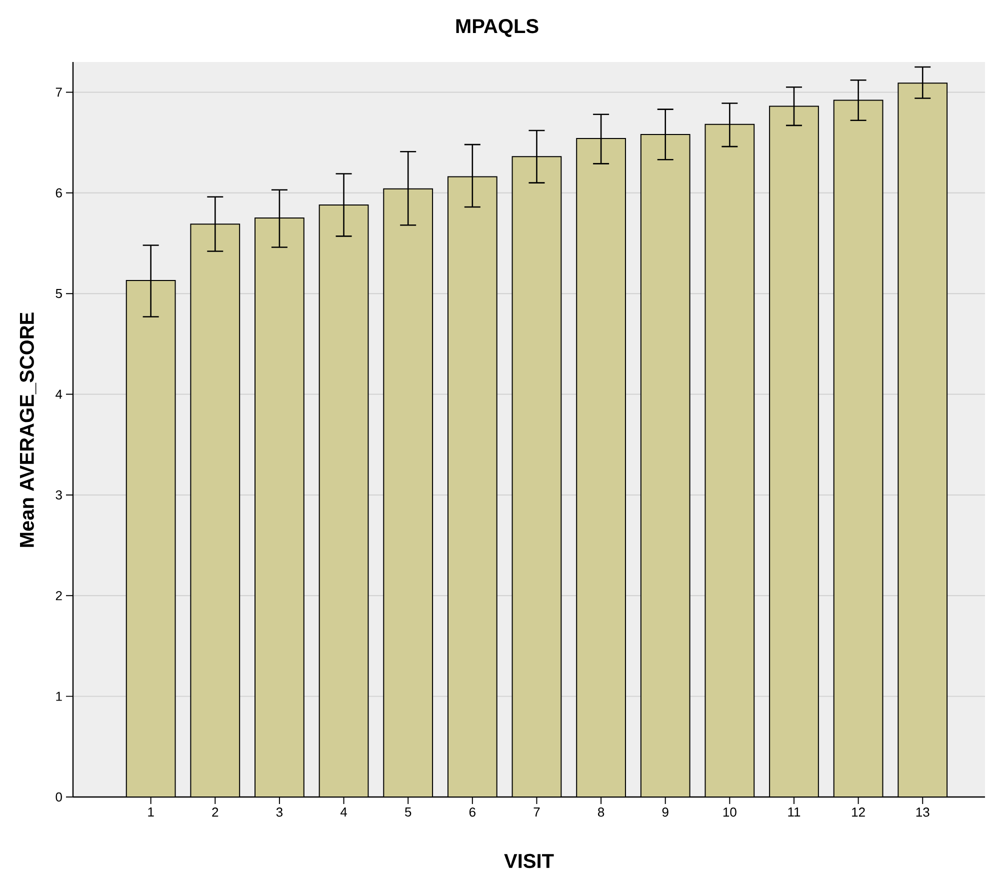 The height and width of the screenshot is (875, 996). I want to click on y-tick-label: 6, so click(59, 193).